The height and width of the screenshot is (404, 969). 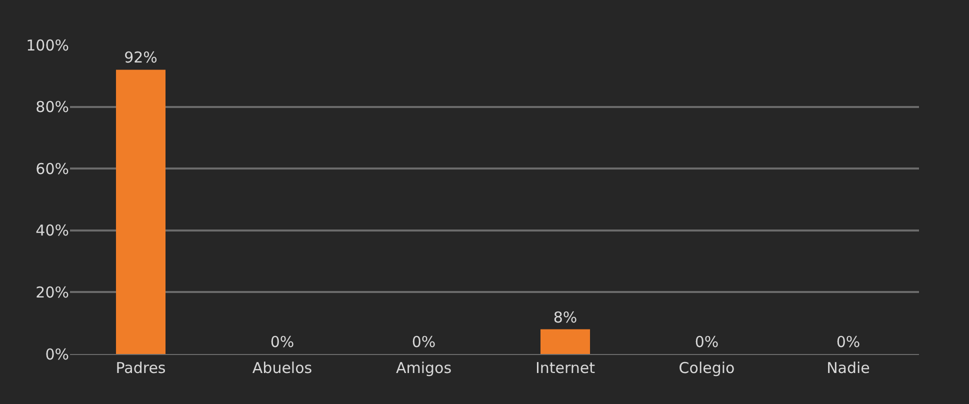 What do you see at coordinates (57, 354) in the screenshot?
I see `y-tick-label: 0%` at bounding box center [57, 354].